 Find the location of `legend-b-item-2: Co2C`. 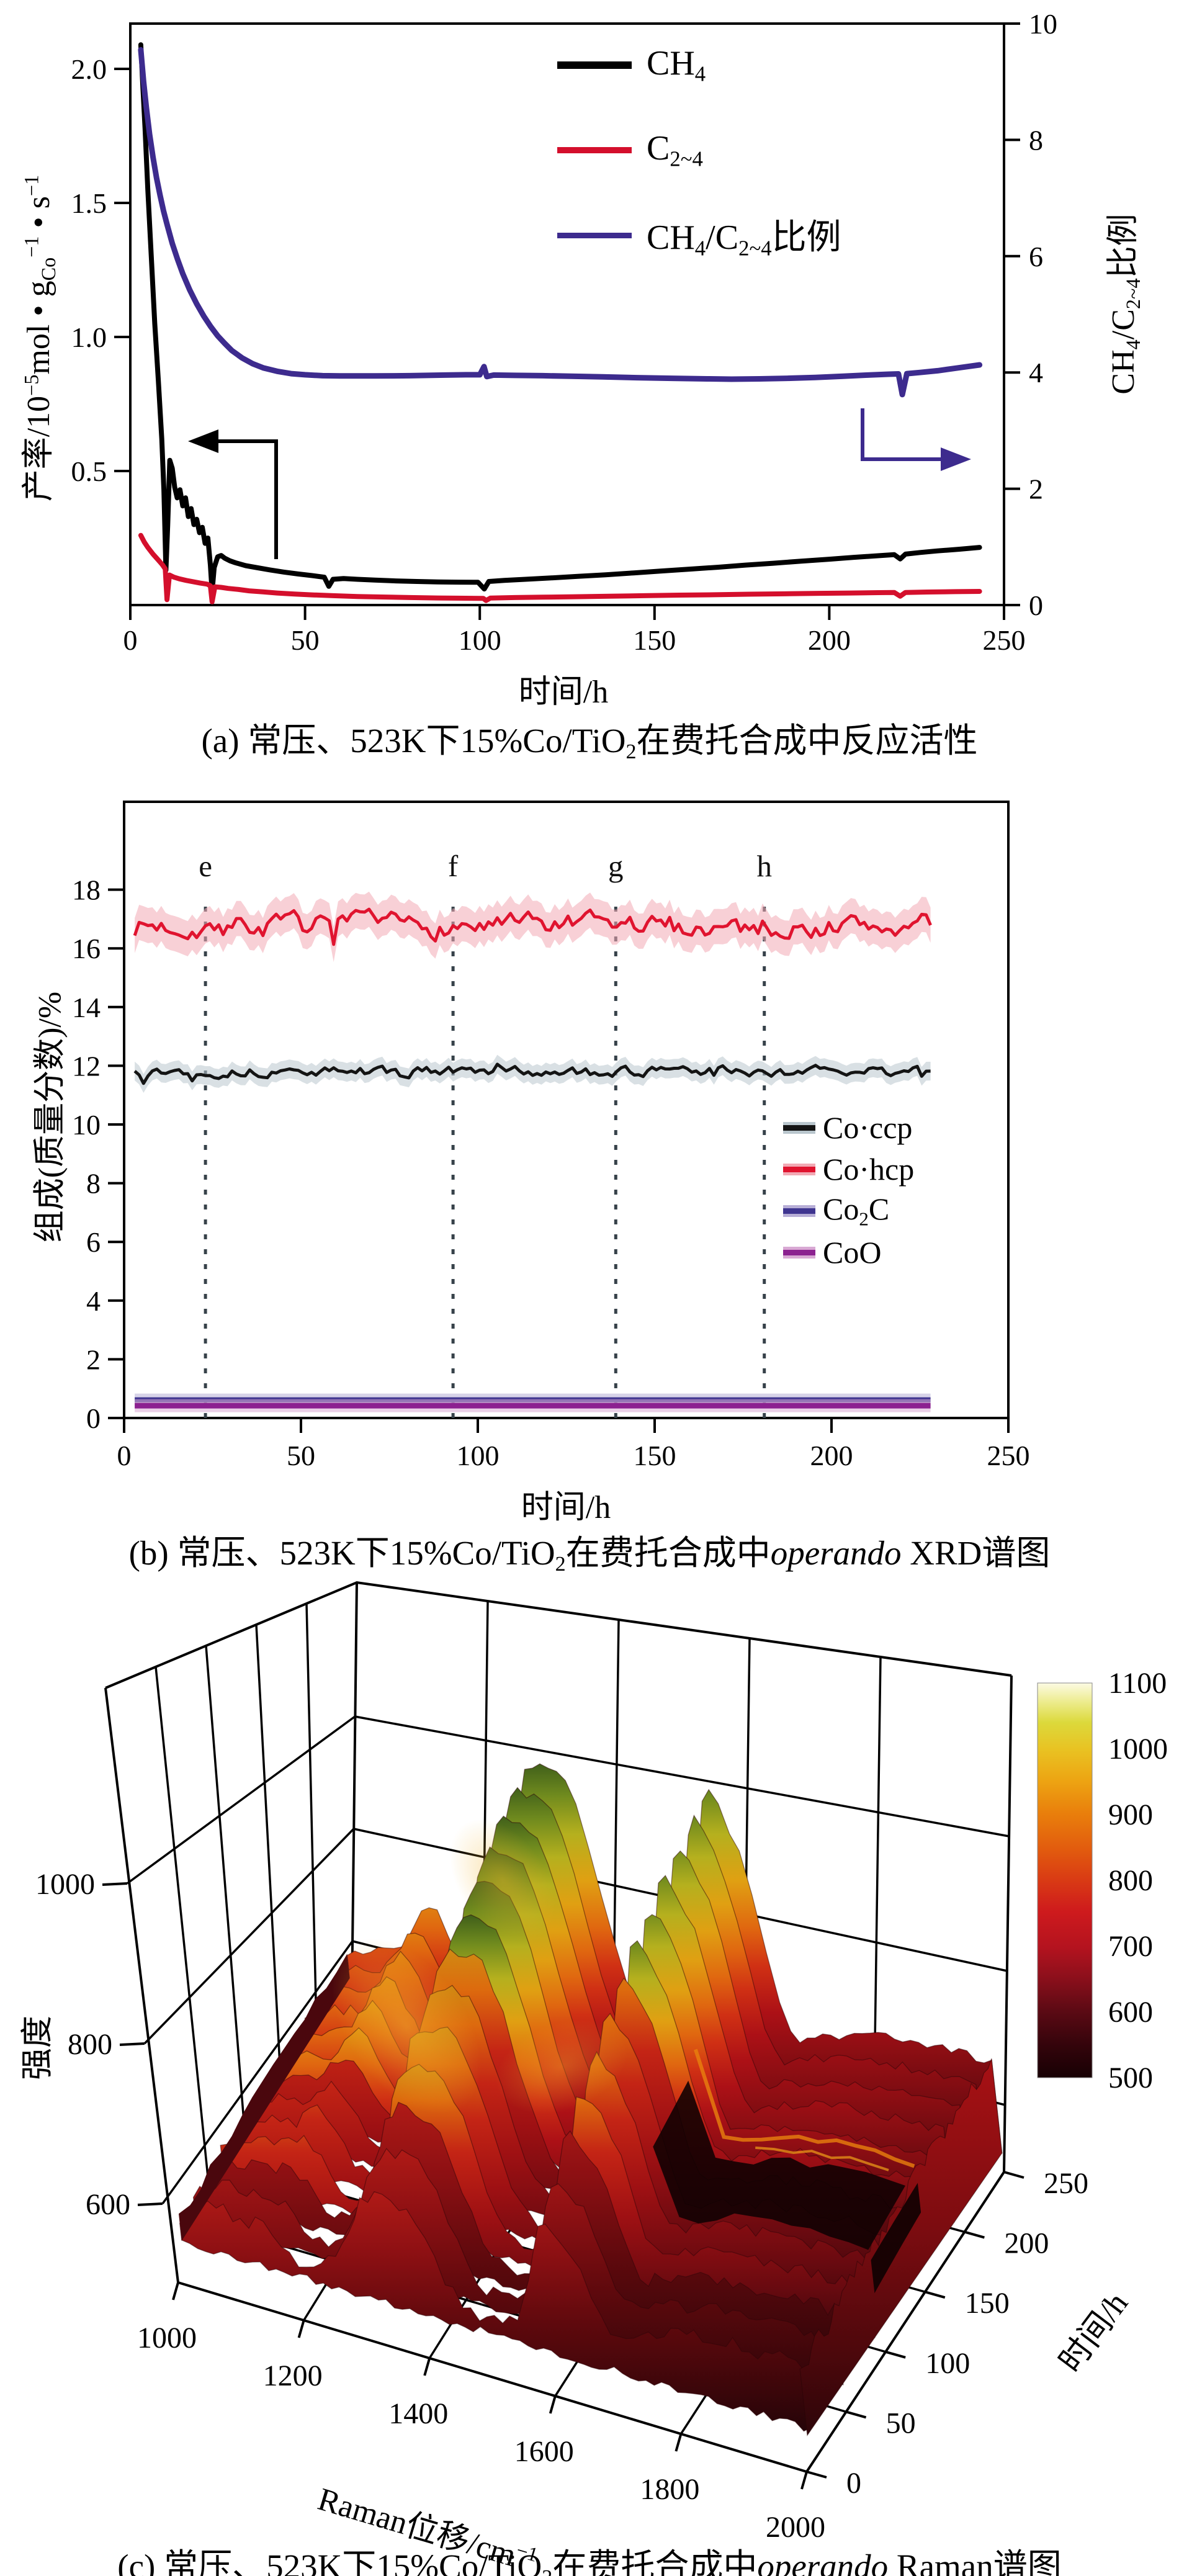

legend-b-item-2: Co2C is located at coordinates (848, 1211).